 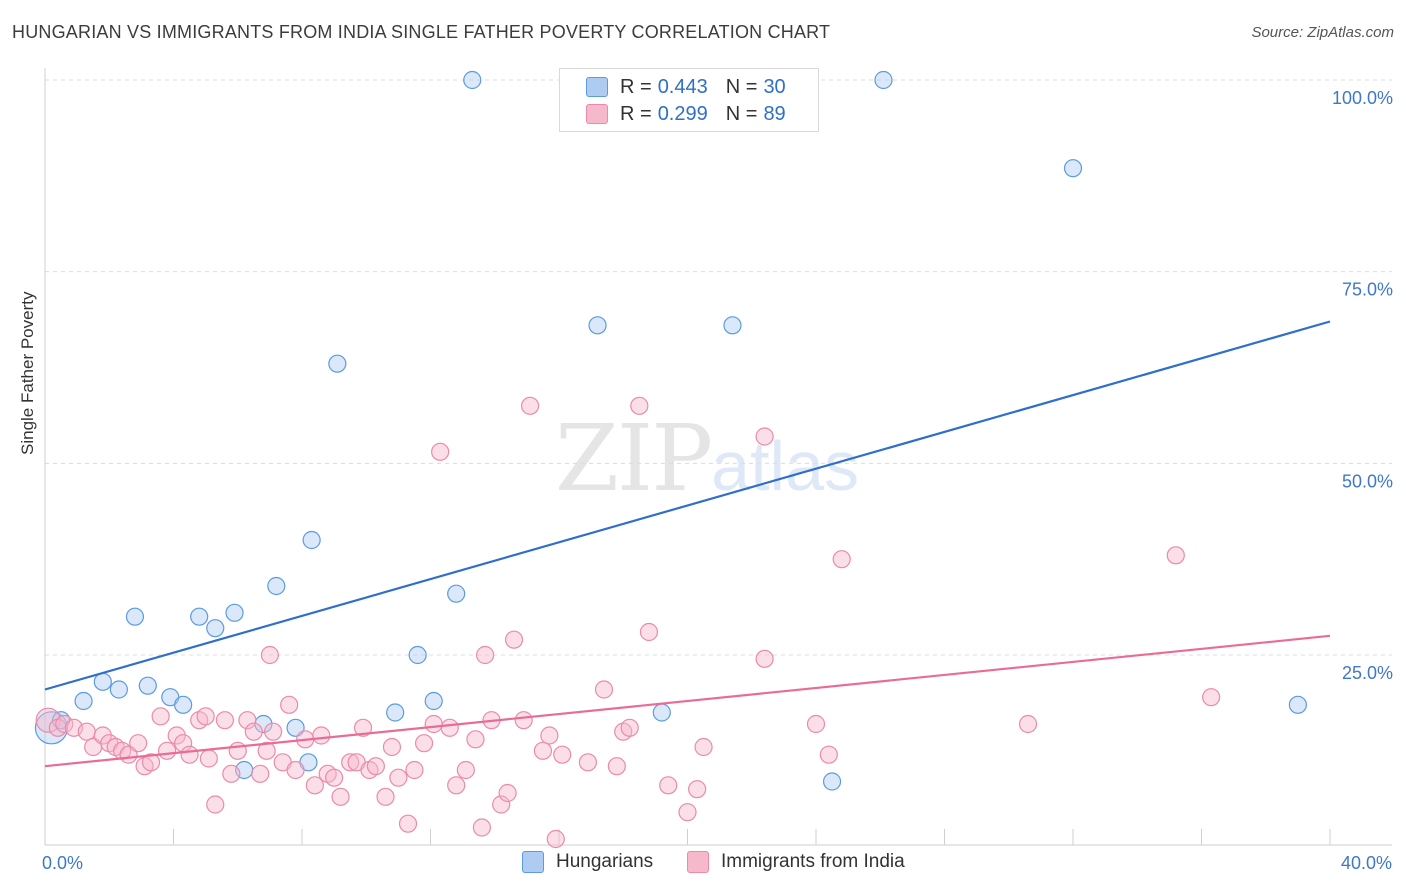 What do you see at coordinates (1362, 98) in the screenshot?
I see `y-tick-label: 100.0%` at bounding box center [1362, 98].